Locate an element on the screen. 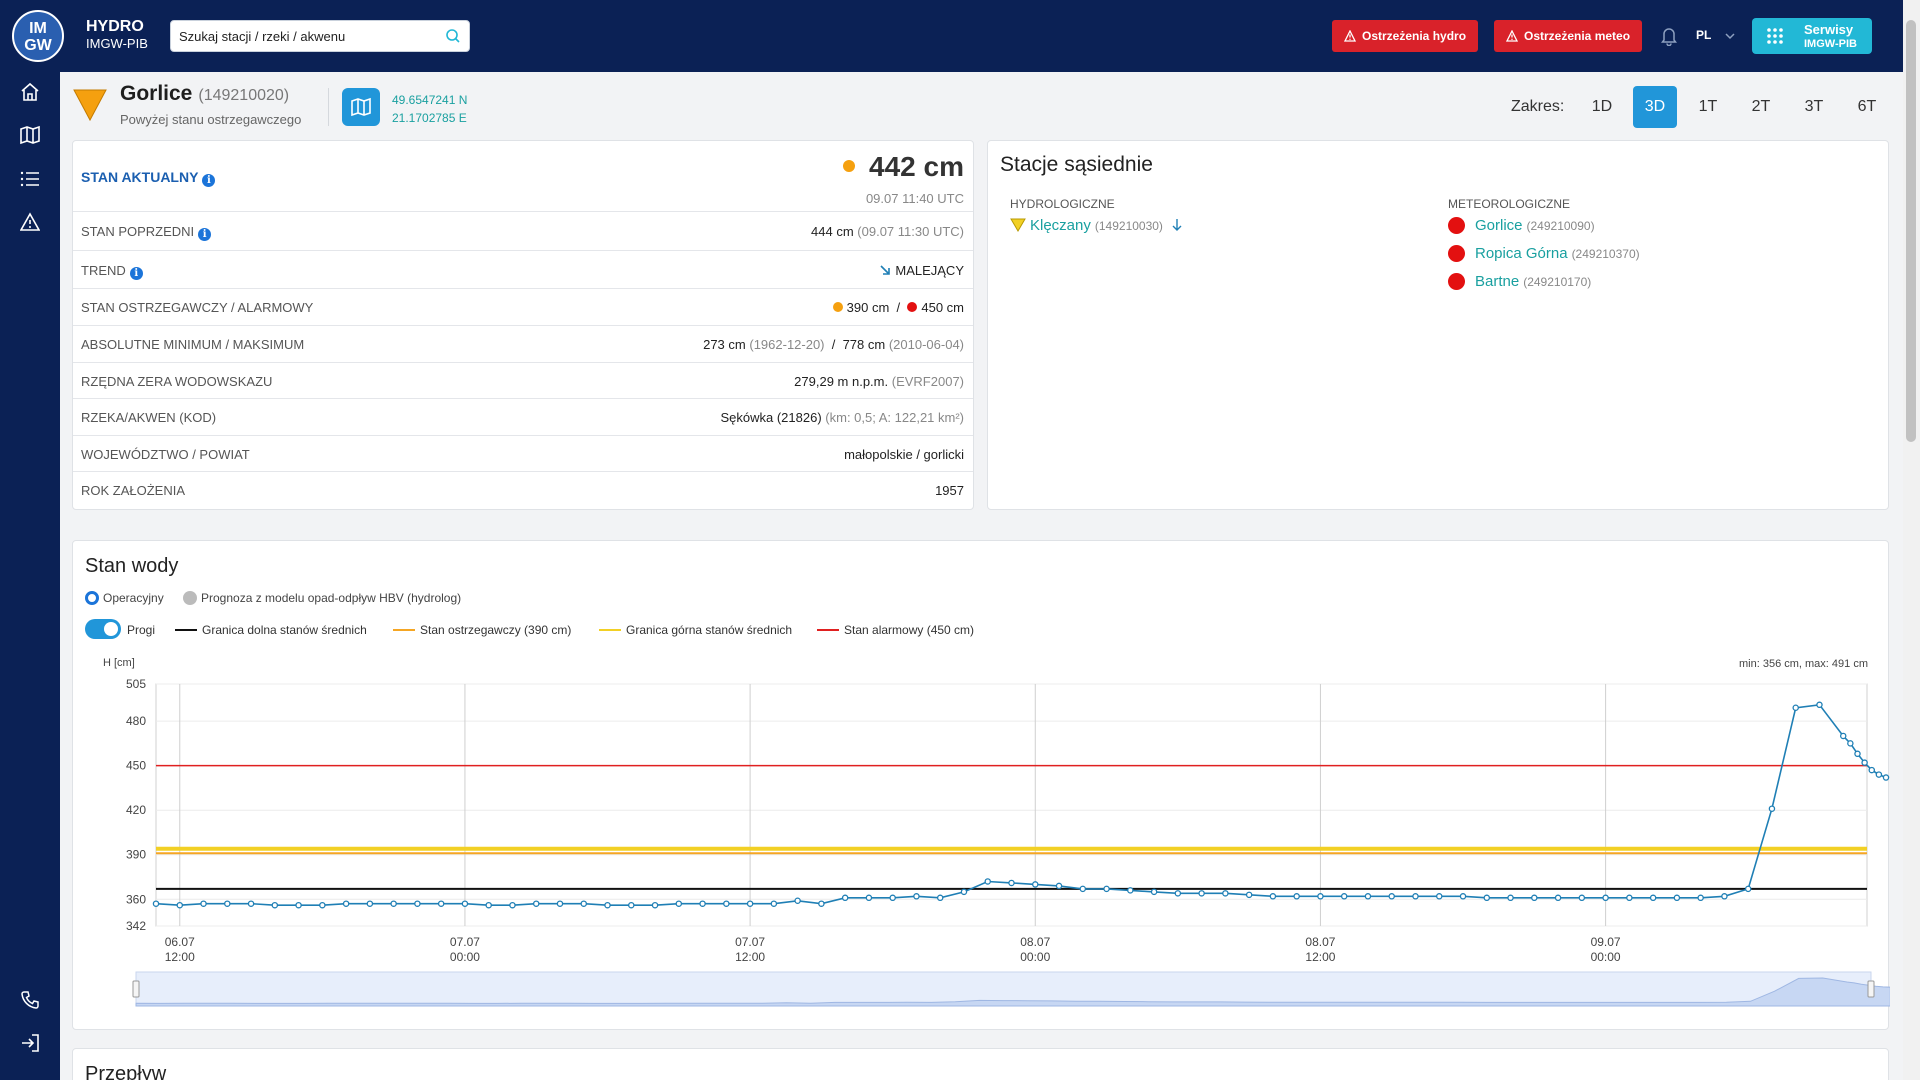  row-previous-state: STAN POPRZEDNI i 444 cm (09.07 11:30 UTC) is located at coordinates (523, 230).